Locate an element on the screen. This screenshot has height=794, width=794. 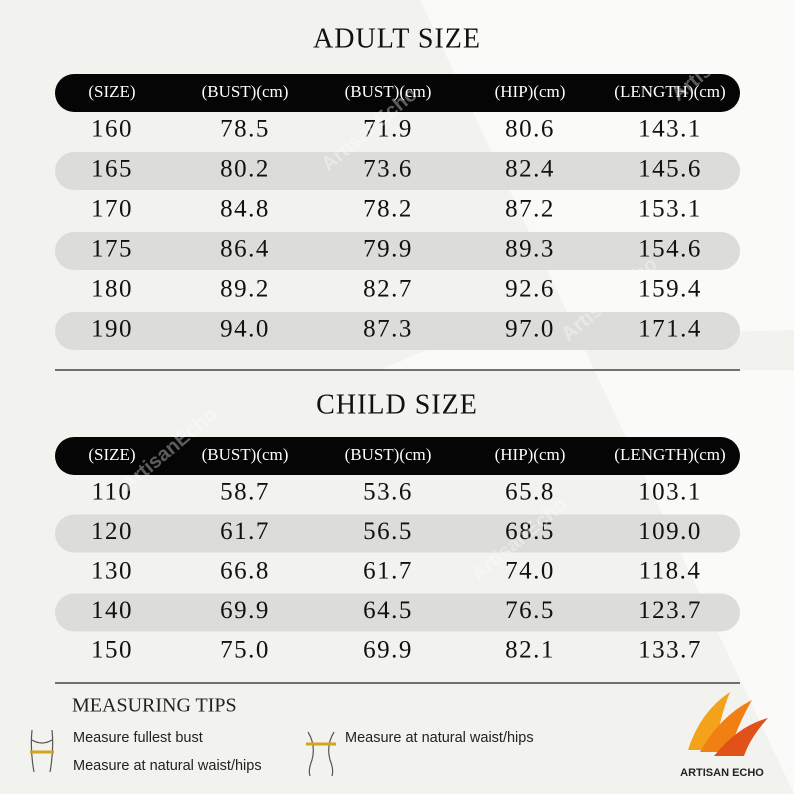
cell: 150 is located at coordinates (112, 650).